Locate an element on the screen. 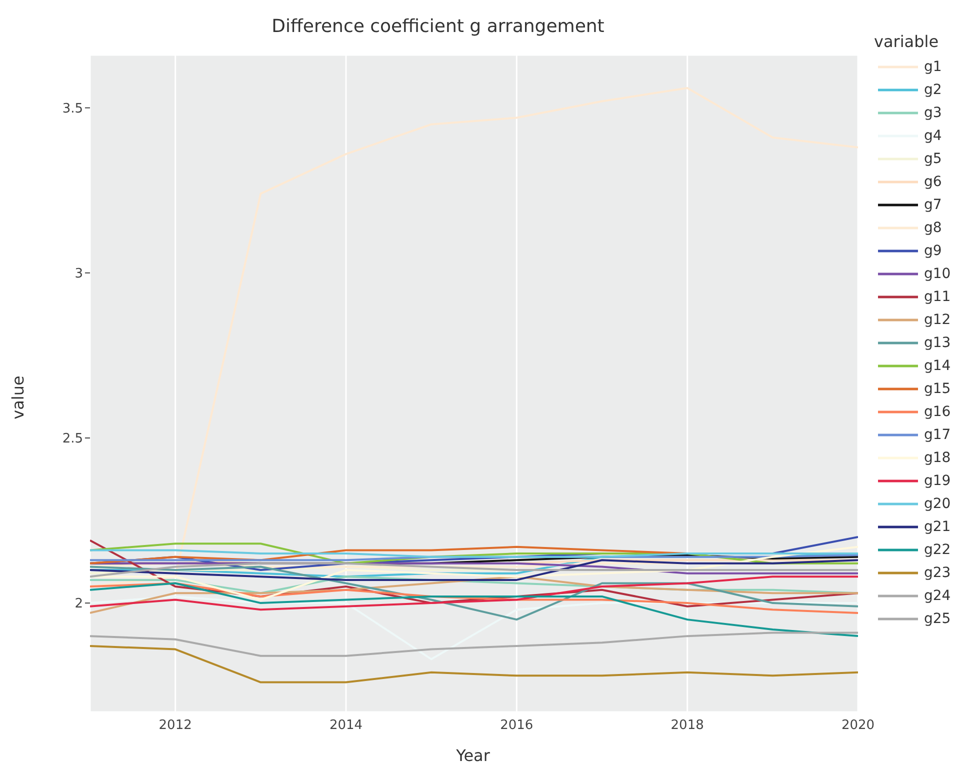 The image size is (964, 778). chart-title: Difference coefficient g arrangement is located at coordinates (438, 26).